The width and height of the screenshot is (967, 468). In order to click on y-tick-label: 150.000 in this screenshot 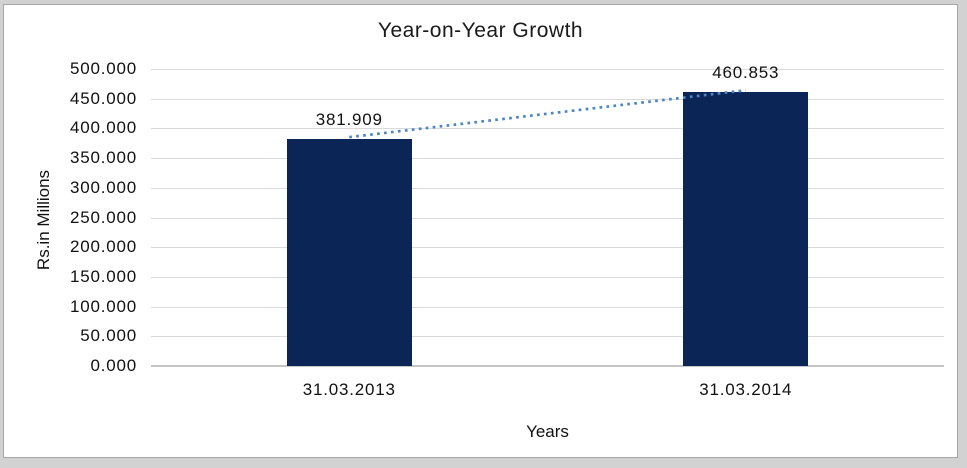, I will do `click(103, 276)`.